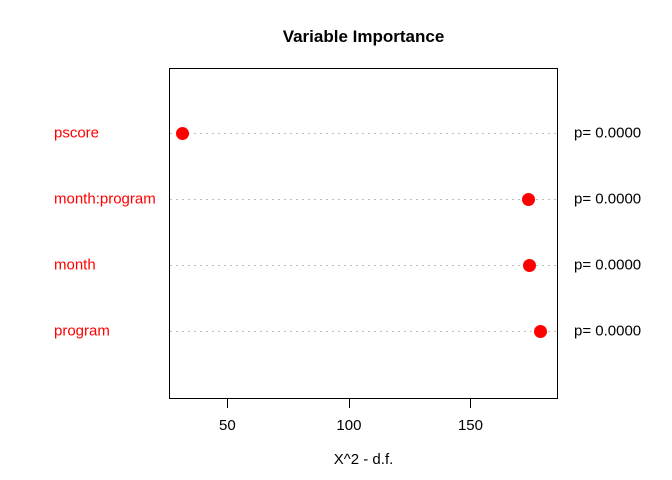  What do you see at coordinates (363, 459) in the screenshot?
I see `x-axis-label: X^2 - d.f.` at bounding box center [363, 459].